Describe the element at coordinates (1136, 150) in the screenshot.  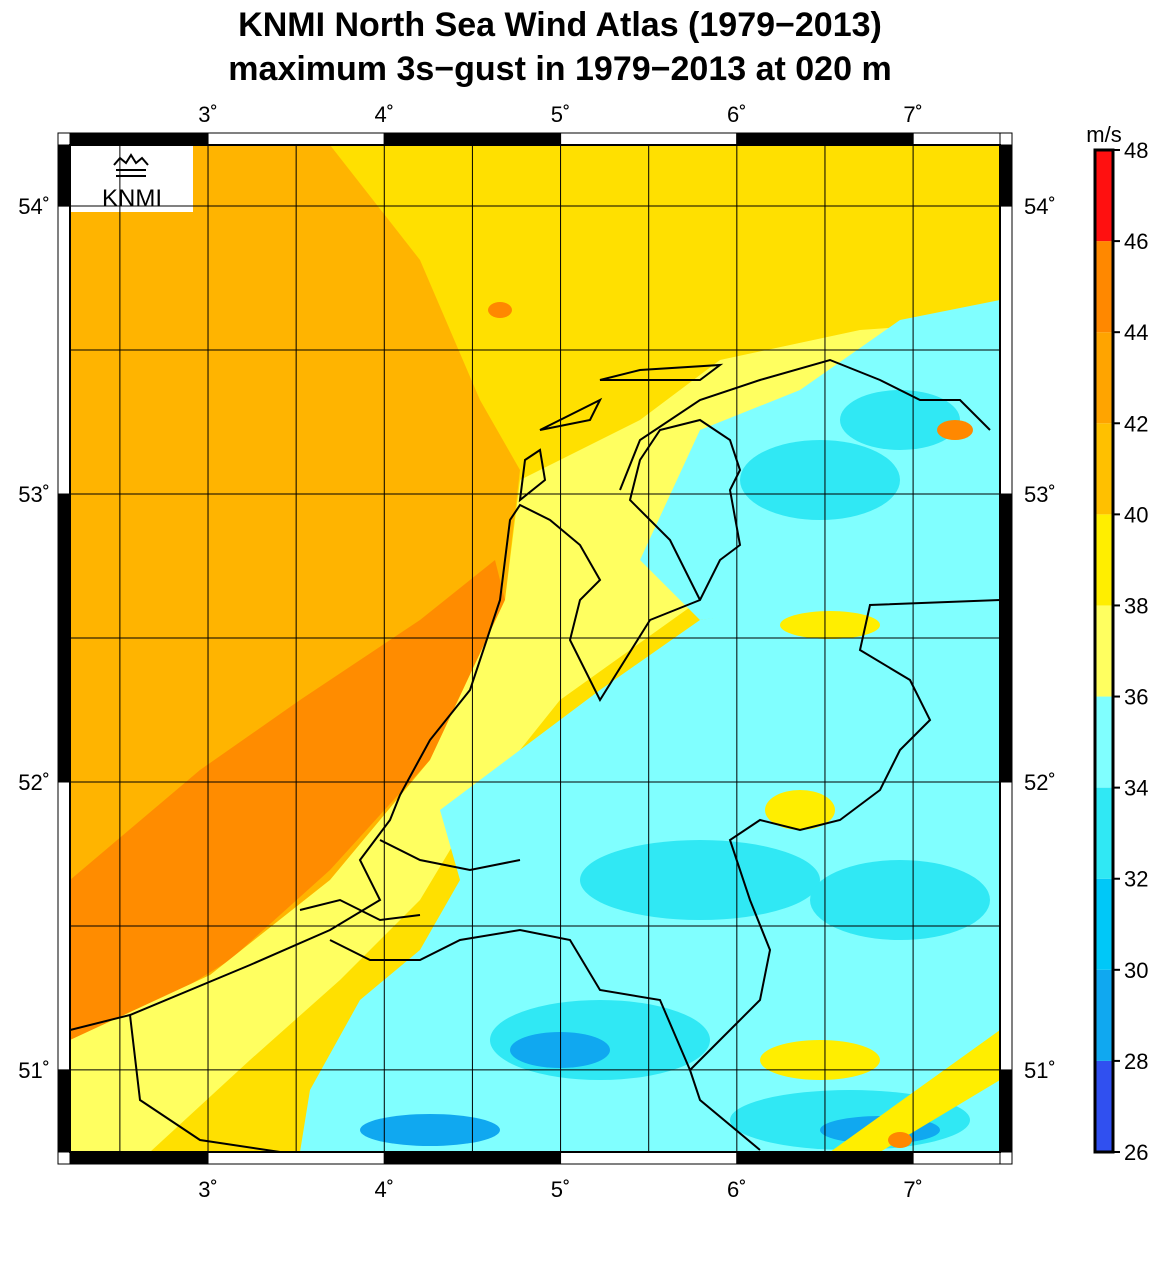
I see `colorbar-label: 48` at that location.